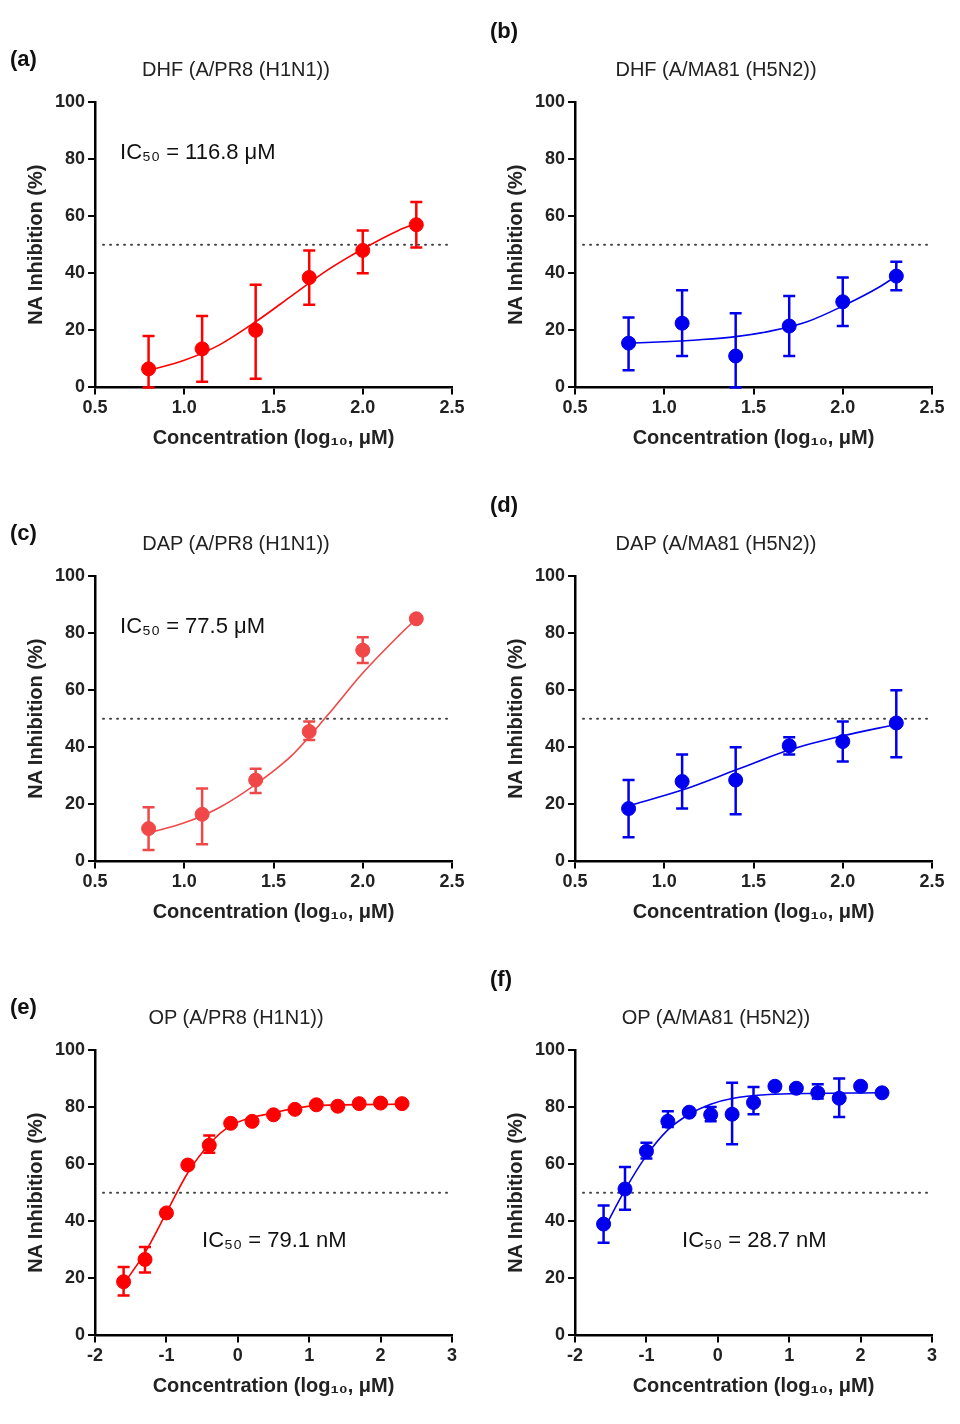 The width and height of the screenshot is (960, 1424). I want to click on chart-title: DHF (A/MA81 (H5N2)), so click(716, 68).